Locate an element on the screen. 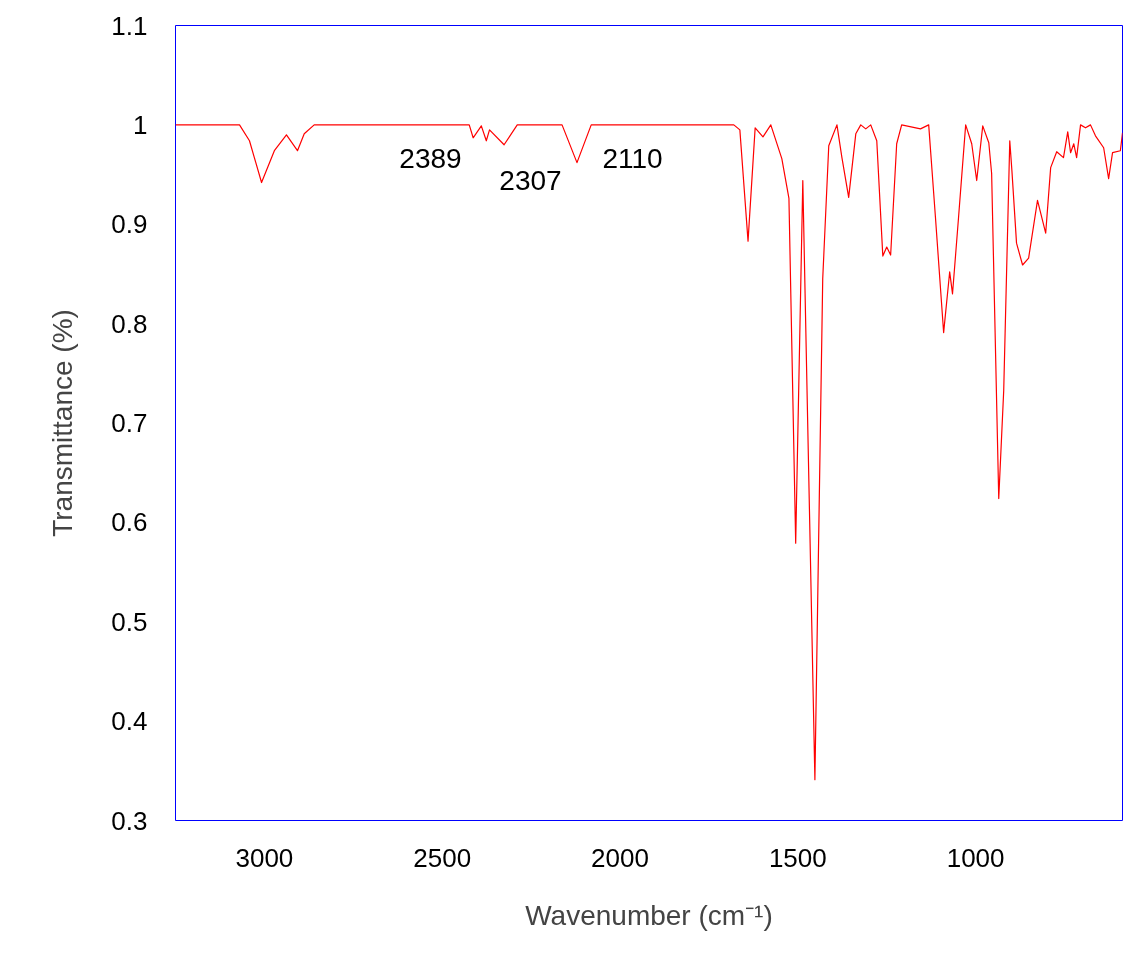 This screenshot has width=1125, height=957. y-tick-label: 0.8 is located at coordinates (129, 323).